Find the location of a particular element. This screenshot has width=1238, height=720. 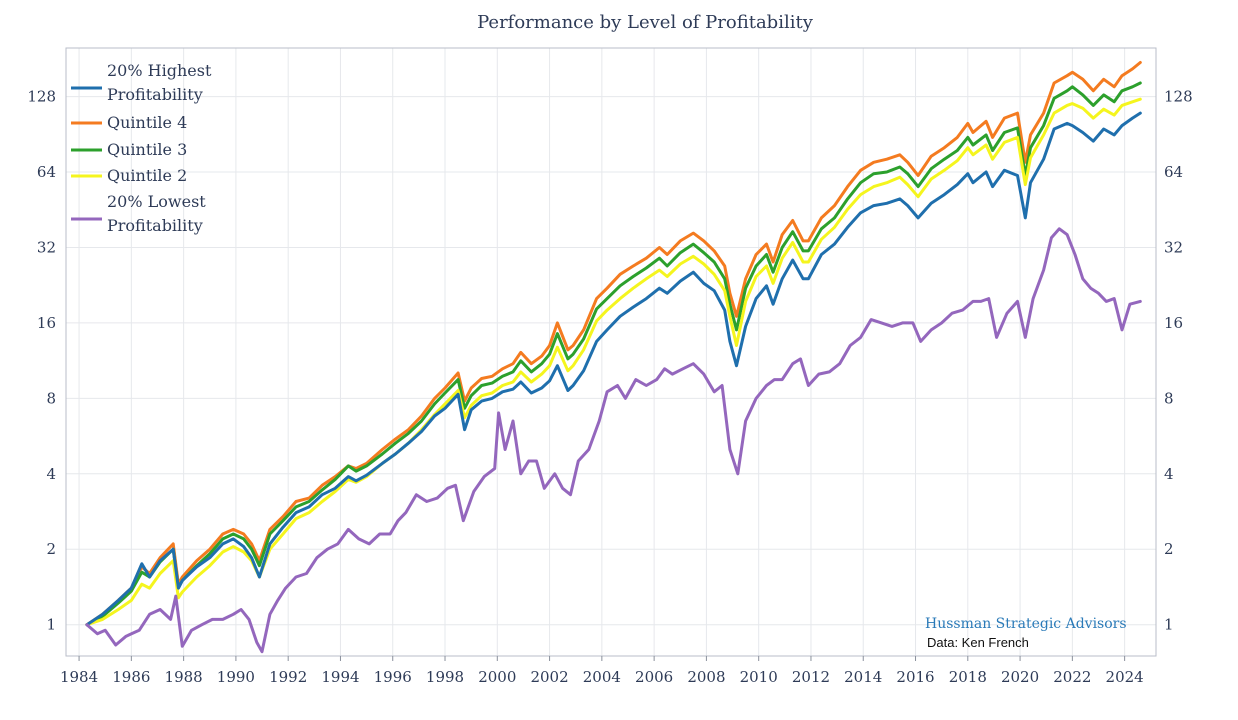

x-tick-label: 2020 is located at coordinates (1020, 677).